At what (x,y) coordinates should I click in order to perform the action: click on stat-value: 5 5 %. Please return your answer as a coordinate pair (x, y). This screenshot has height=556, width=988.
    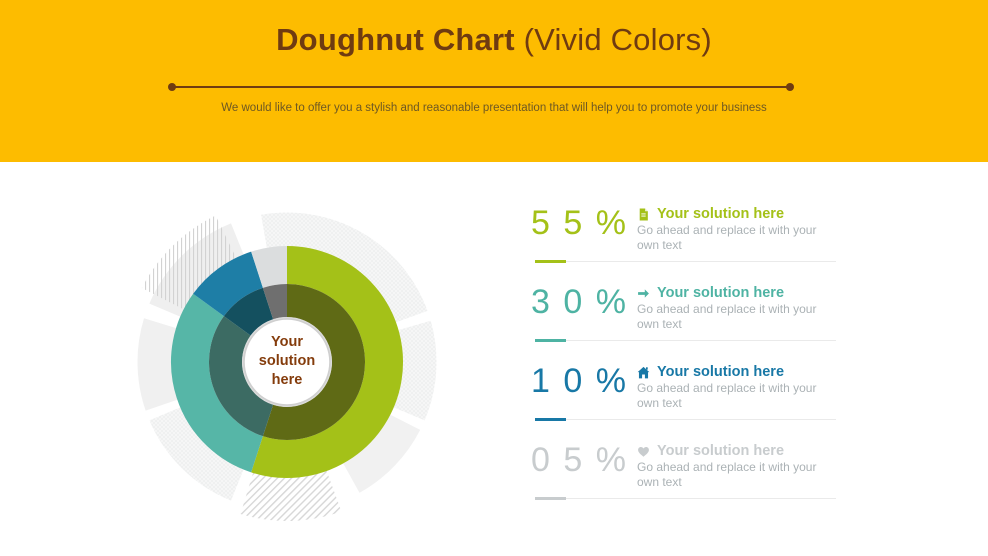
    Looking at the image, I should click on (579, 223).